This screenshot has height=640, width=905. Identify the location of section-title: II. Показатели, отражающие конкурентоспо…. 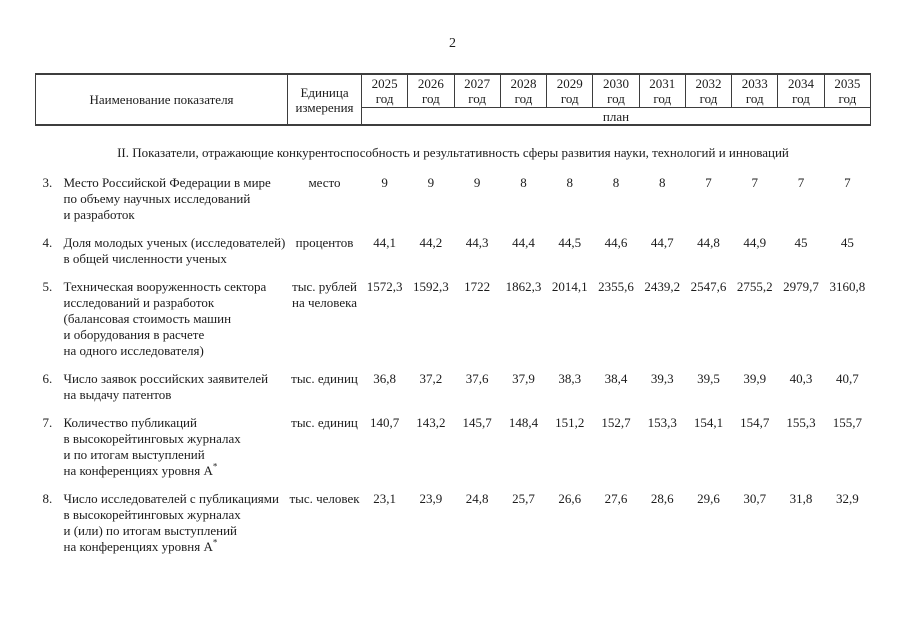
(453, 152).